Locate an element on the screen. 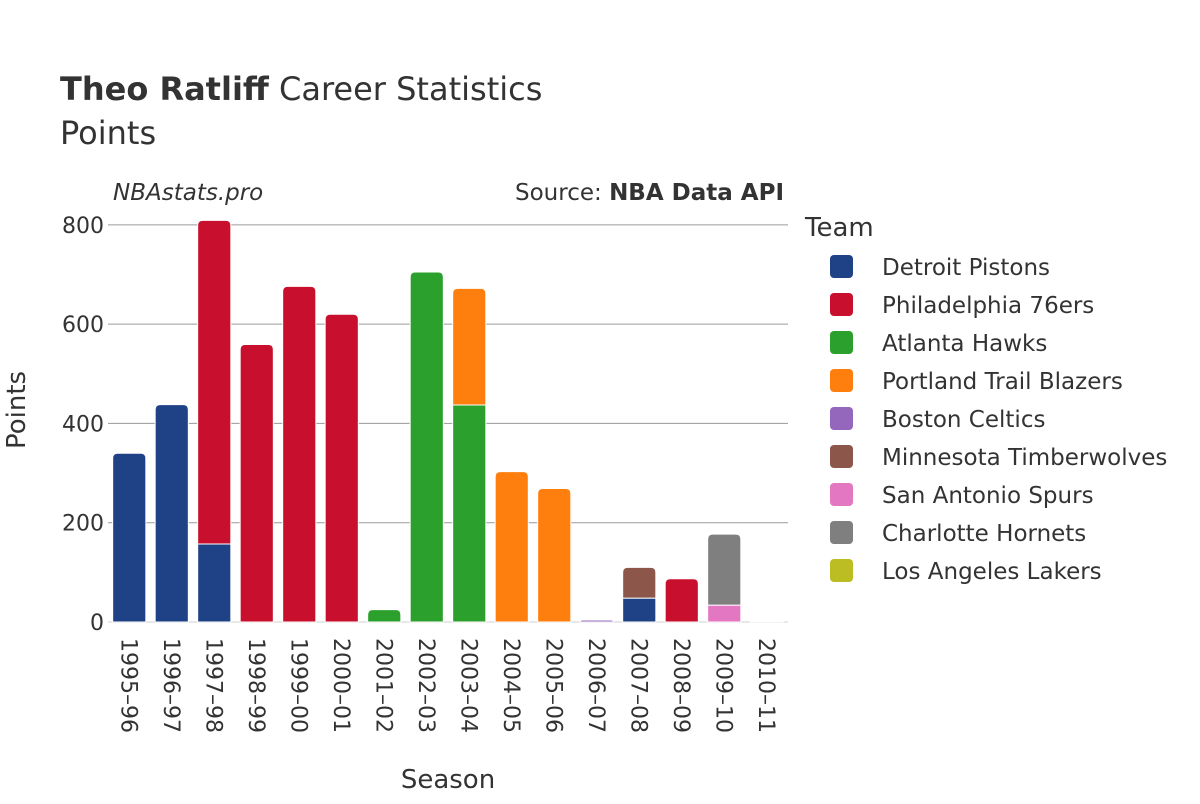 The height and width of the screenshot is (804, 1200). y-axis-title: Points is located at coordinates (17, 410).